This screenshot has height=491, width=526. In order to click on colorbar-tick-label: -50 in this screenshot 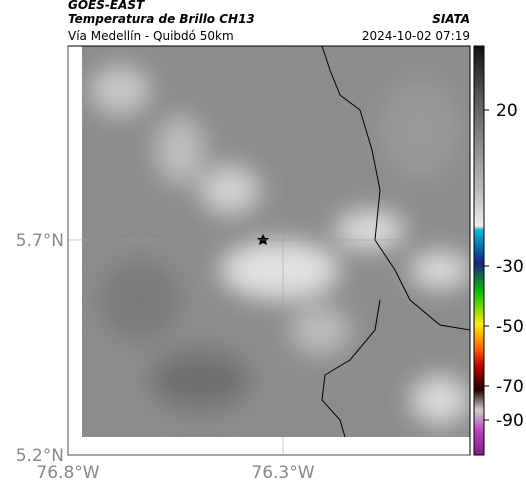, I will do `click(510, 327)`.